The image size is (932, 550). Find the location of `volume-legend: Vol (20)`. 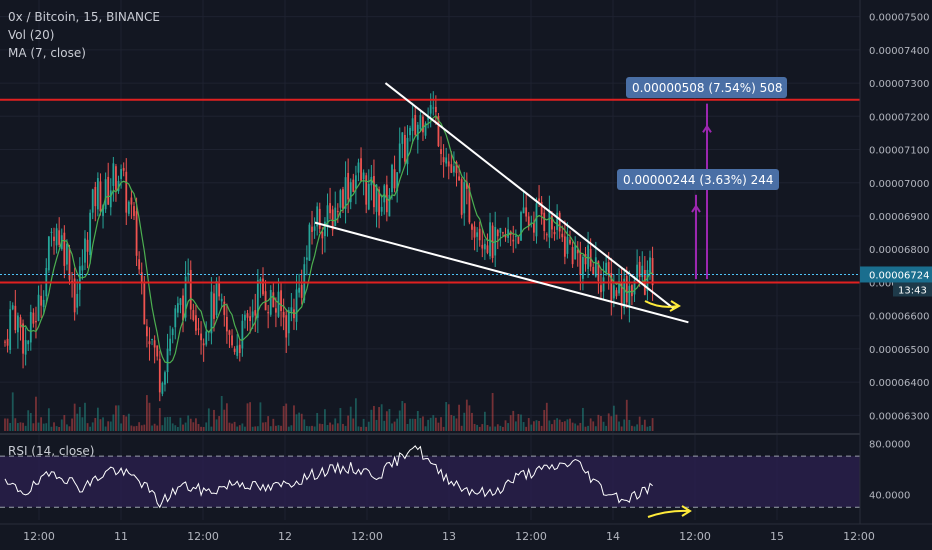

volume-legend: Vol (20) is located at coordinates (31, 35).